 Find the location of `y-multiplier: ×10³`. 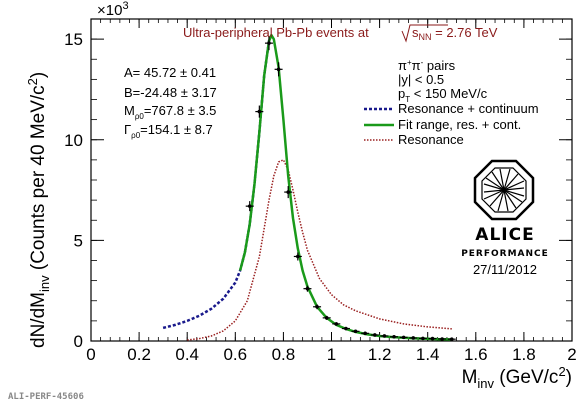

y-multiplier: ×10³ is located at coordinates (113, 9).